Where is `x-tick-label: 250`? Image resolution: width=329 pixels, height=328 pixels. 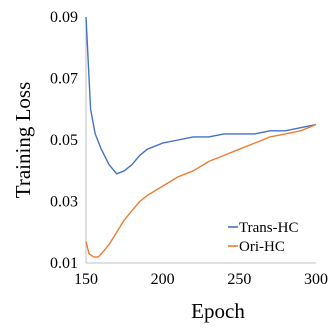
x-tick-label: 250 is located at coordinates (239, 279).